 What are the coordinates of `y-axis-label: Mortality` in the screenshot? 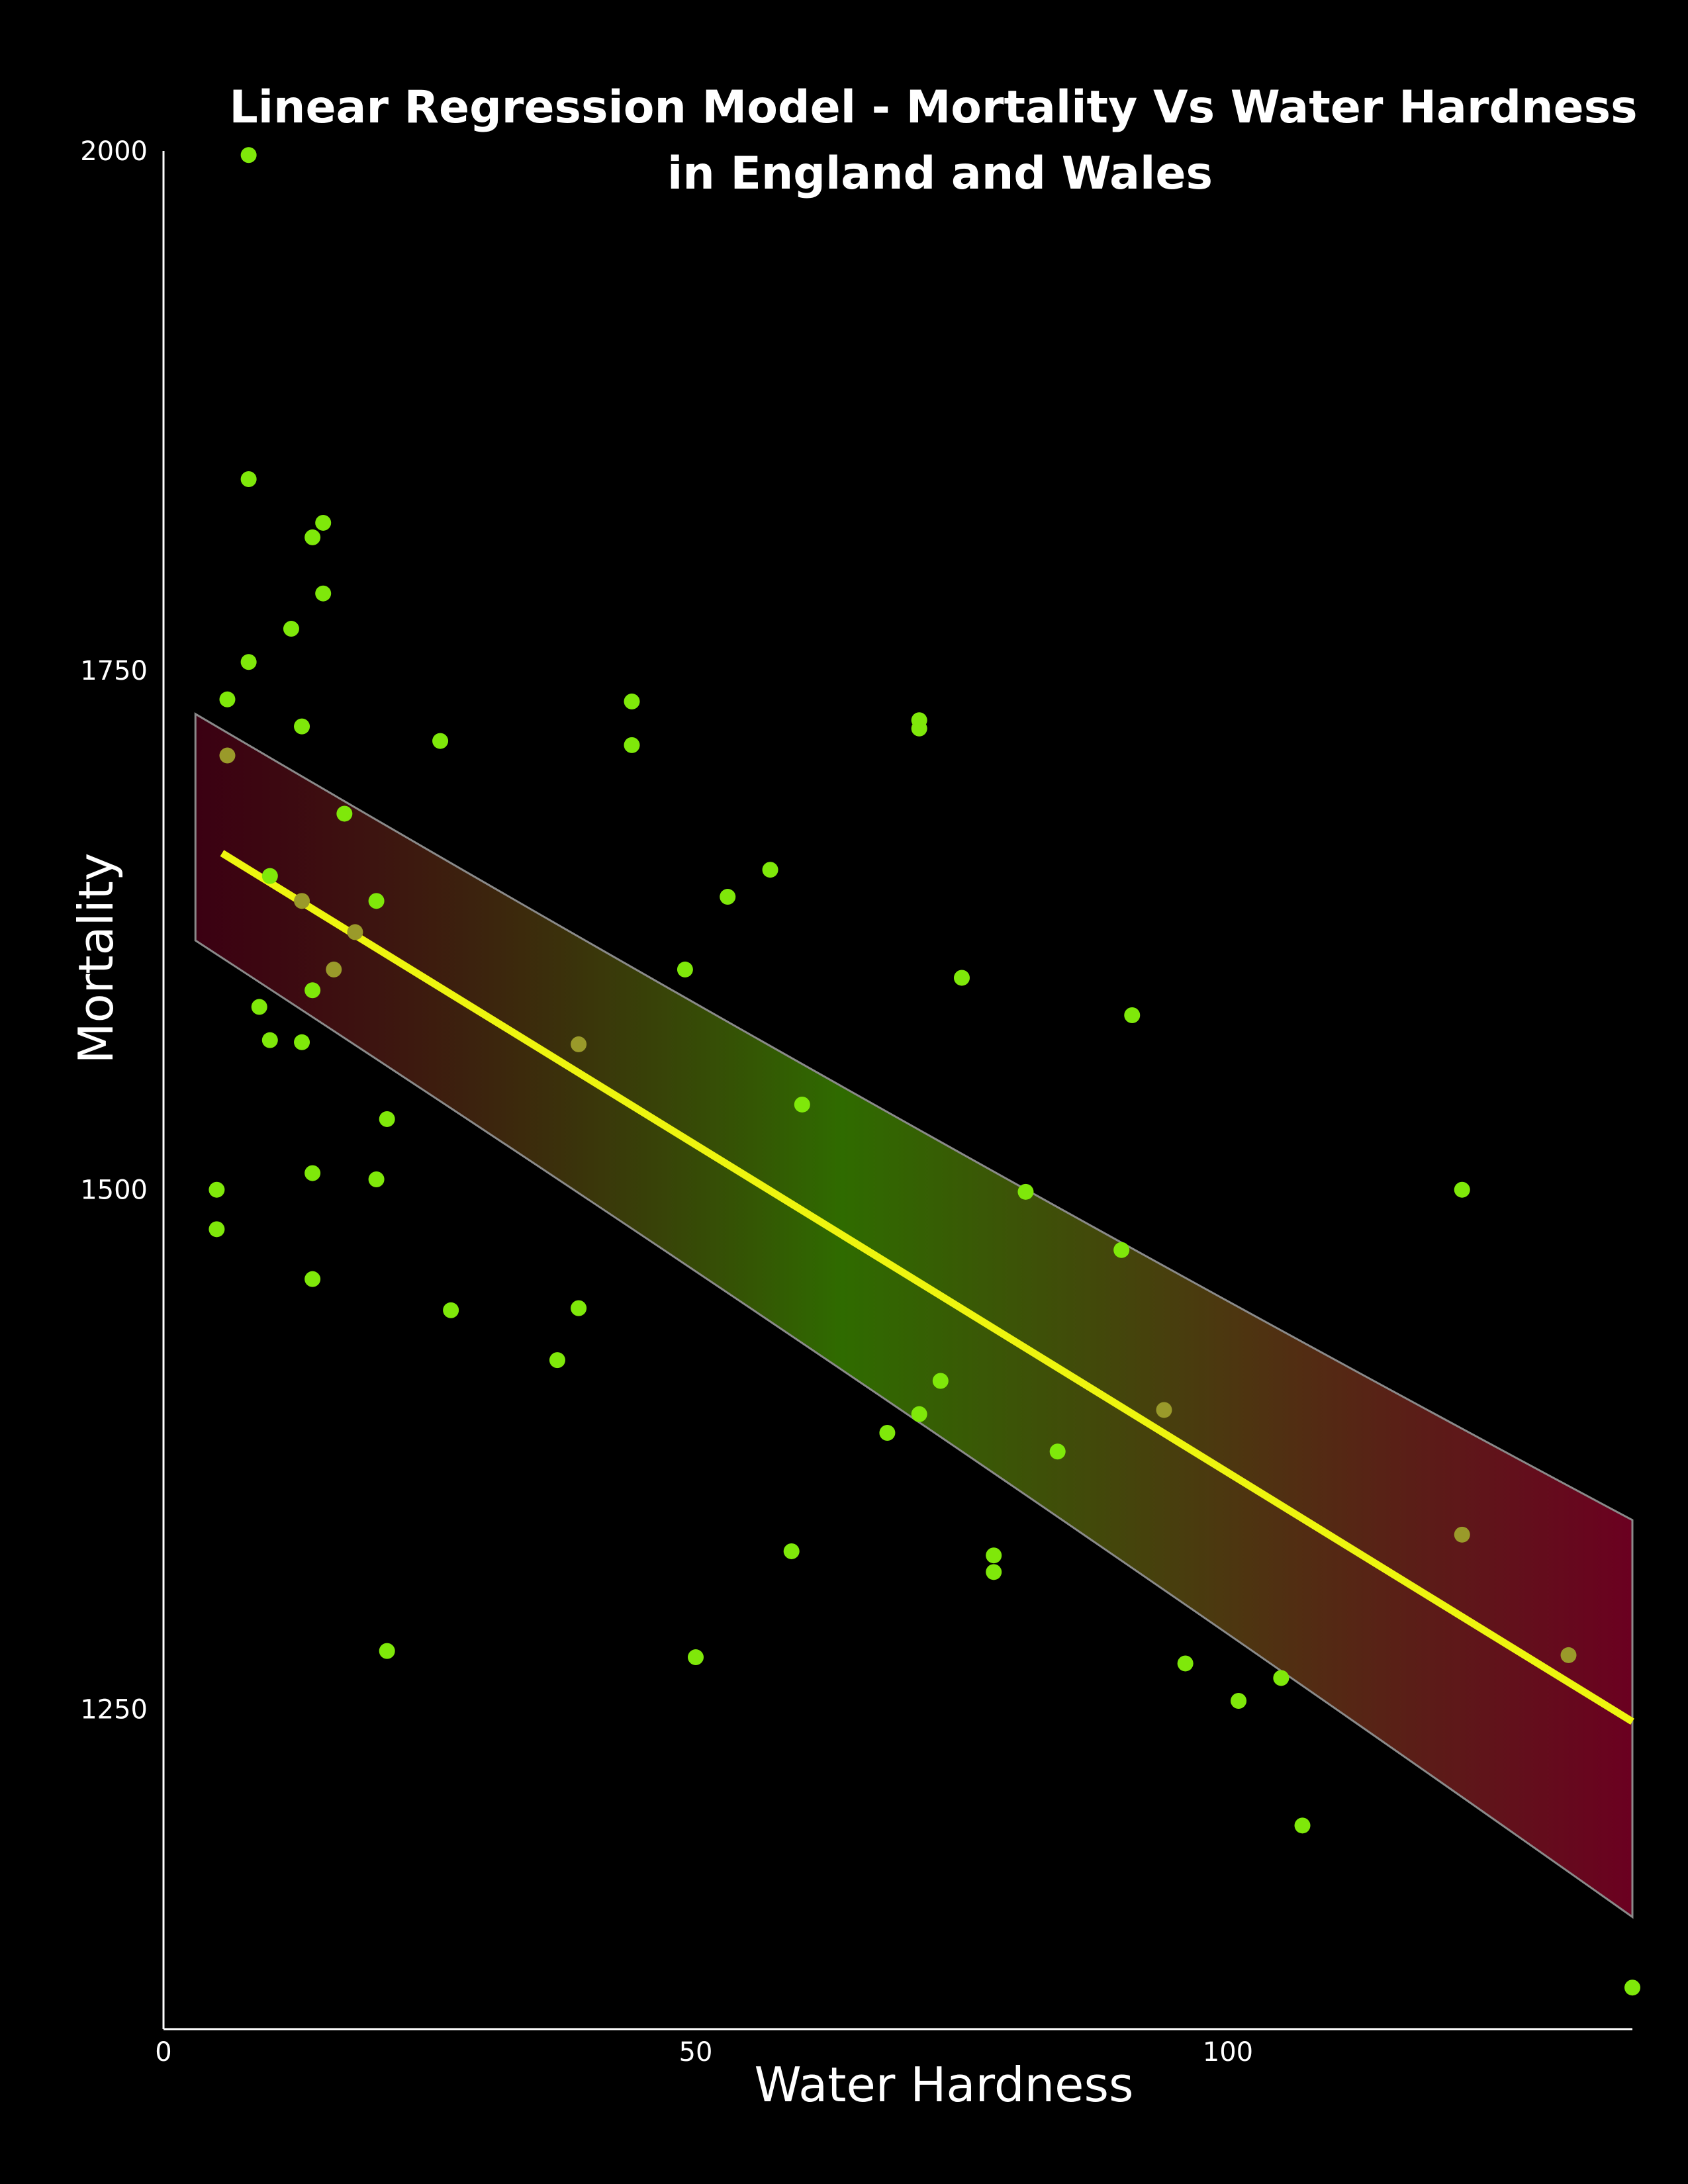 It's located at (96, 958).